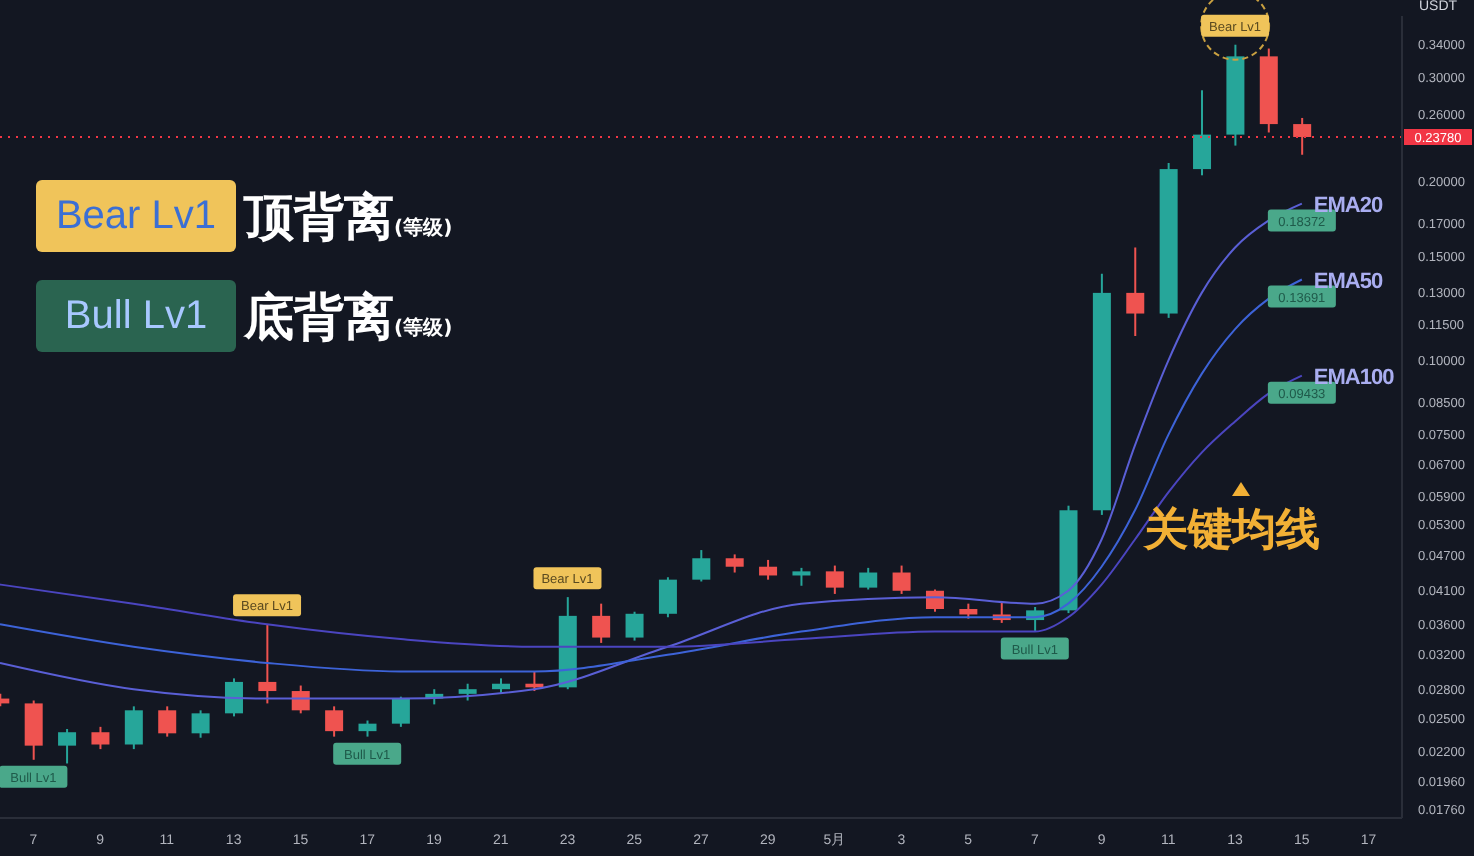 This screenshot has width=1474, height=856. What do you see at coordinates (1232, 532) in the screenshot?
I see `annotation: 关键均线` at bounding box center [1232, 532].